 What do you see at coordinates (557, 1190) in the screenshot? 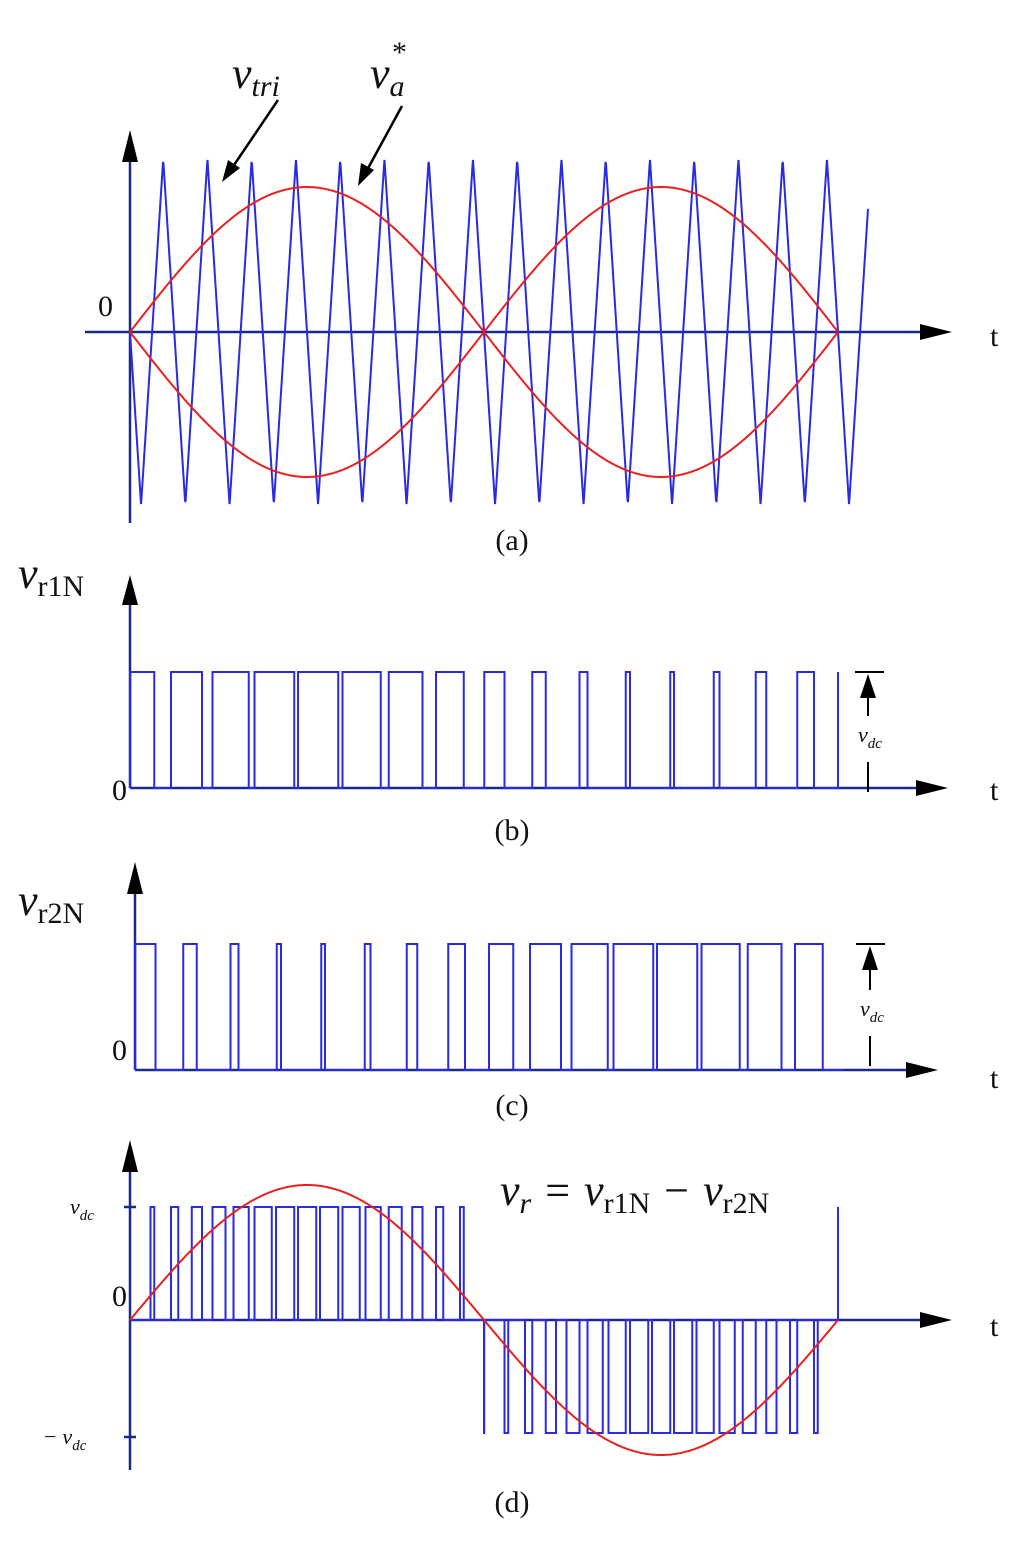
I see `equals: =` at bounding box center [557, 1190].